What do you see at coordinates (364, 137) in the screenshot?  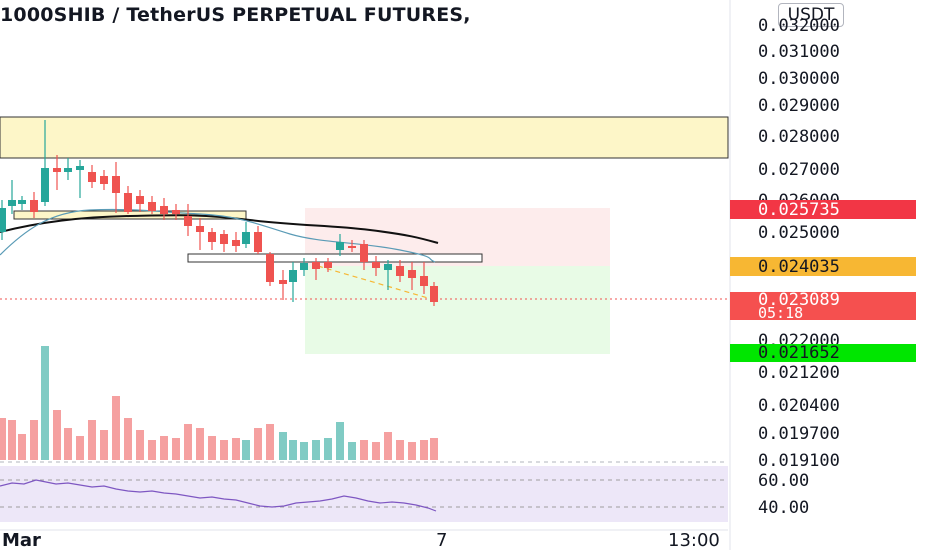 I see `supply-zone` at bounding box center [364, 137].